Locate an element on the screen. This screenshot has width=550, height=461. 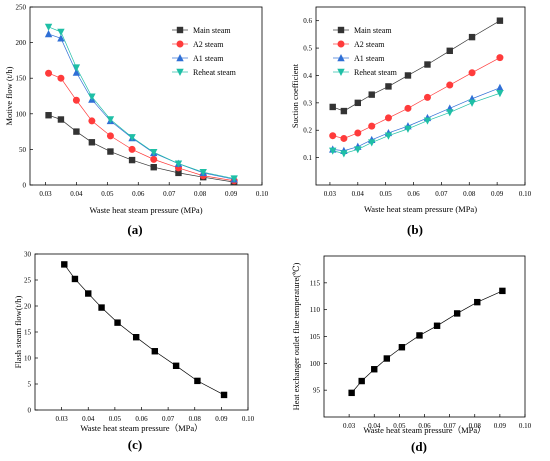
y-tick-label: 150 is located at coordinates (21, 79).